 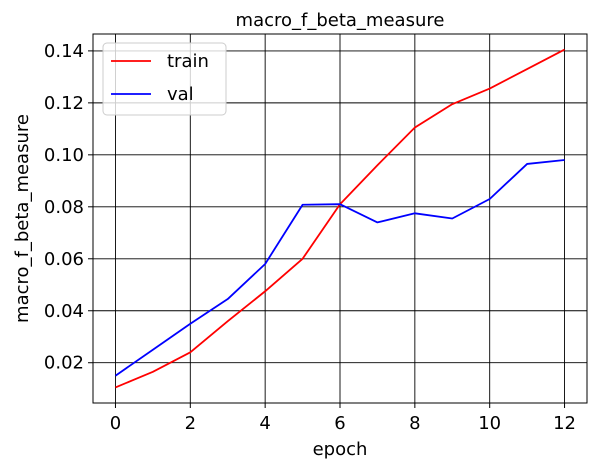 I want to click on x-axis: 0 2 4 6 8 10 12, so click(x=343, y=418).